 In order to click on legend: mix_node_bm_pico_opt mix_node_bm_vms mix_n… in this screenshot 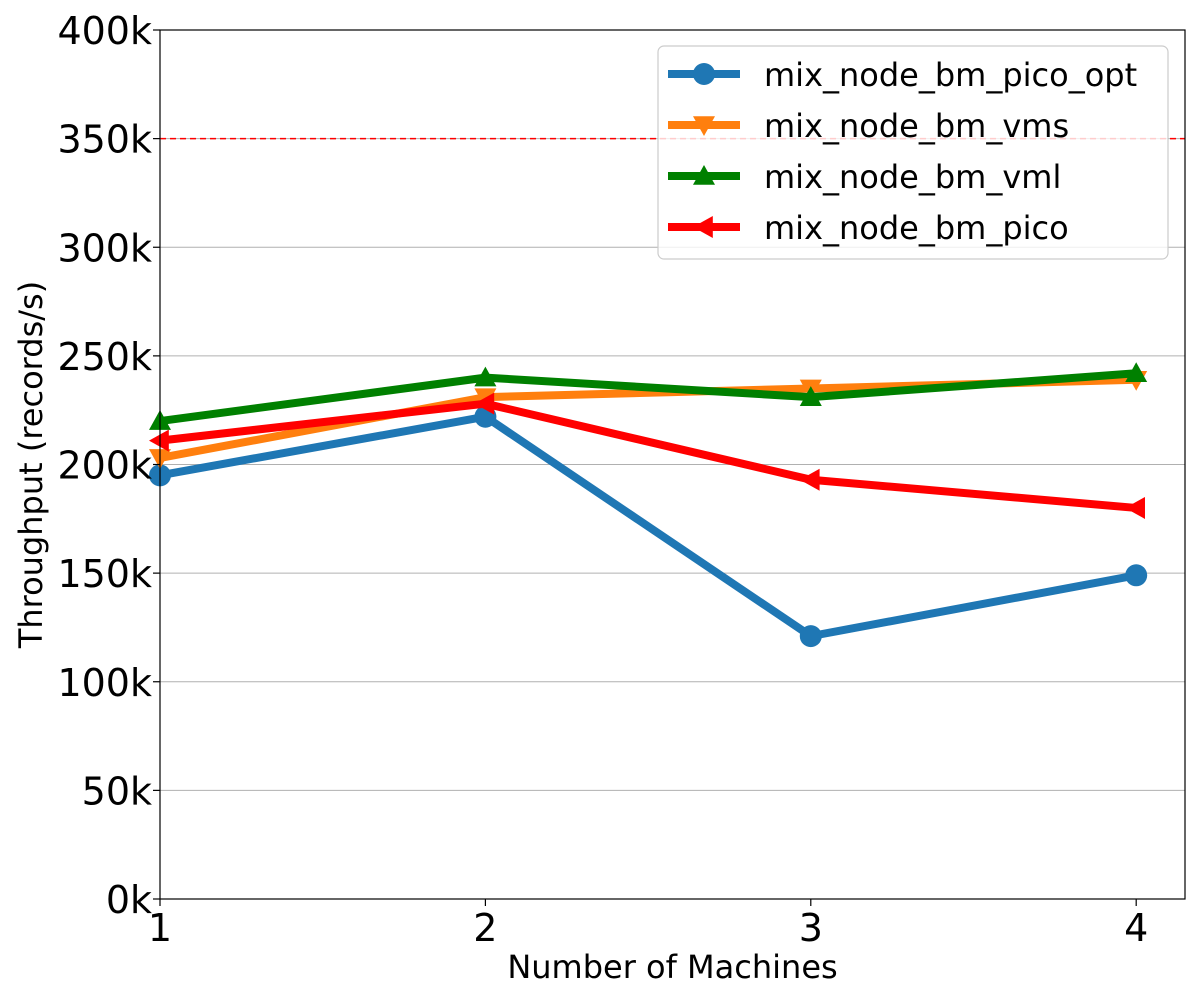, I will do `click(913, 152)`.